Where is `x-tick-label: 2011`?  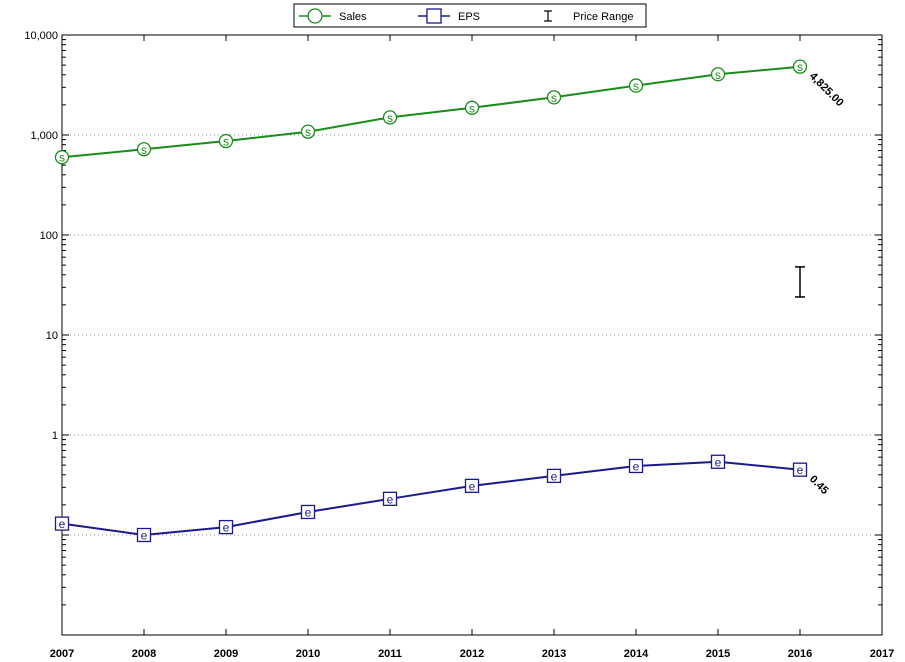
x-tick-label: 2011 is located at coordinates (390, 654).